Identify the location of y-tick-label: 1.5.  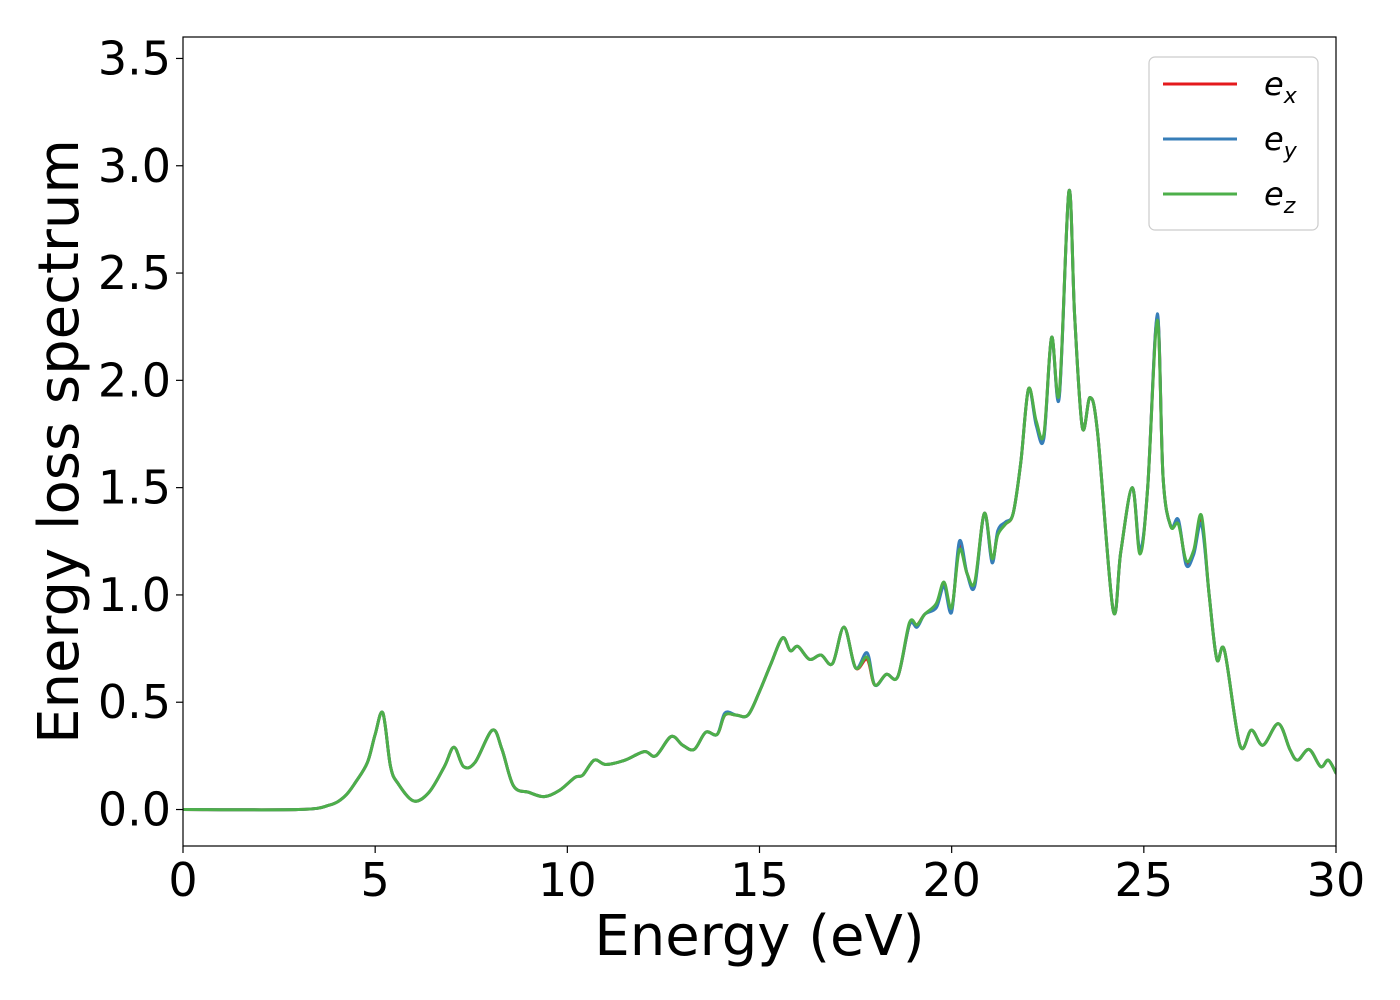
(134, 488).